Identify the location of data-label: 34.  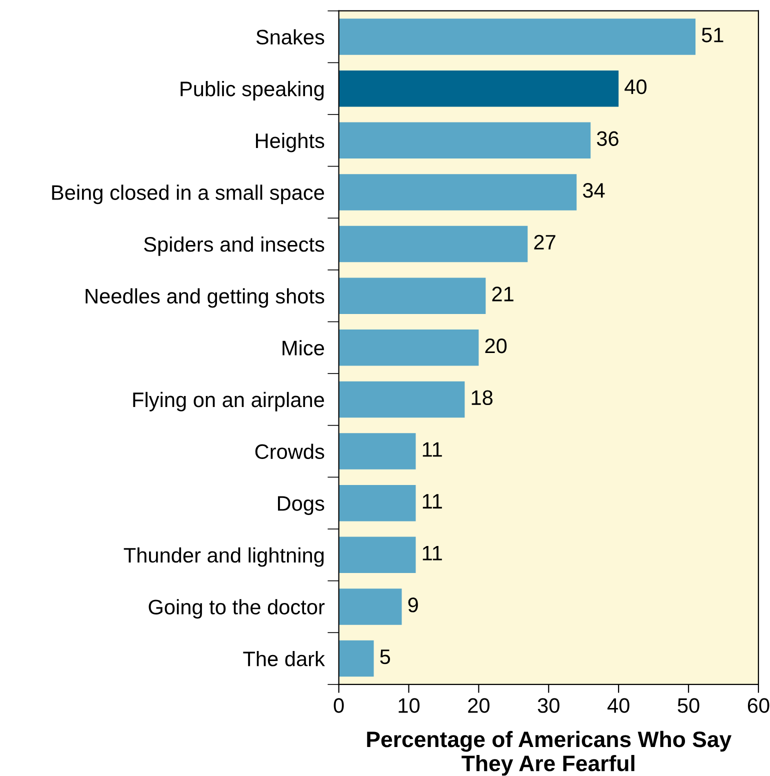
(593, 190).